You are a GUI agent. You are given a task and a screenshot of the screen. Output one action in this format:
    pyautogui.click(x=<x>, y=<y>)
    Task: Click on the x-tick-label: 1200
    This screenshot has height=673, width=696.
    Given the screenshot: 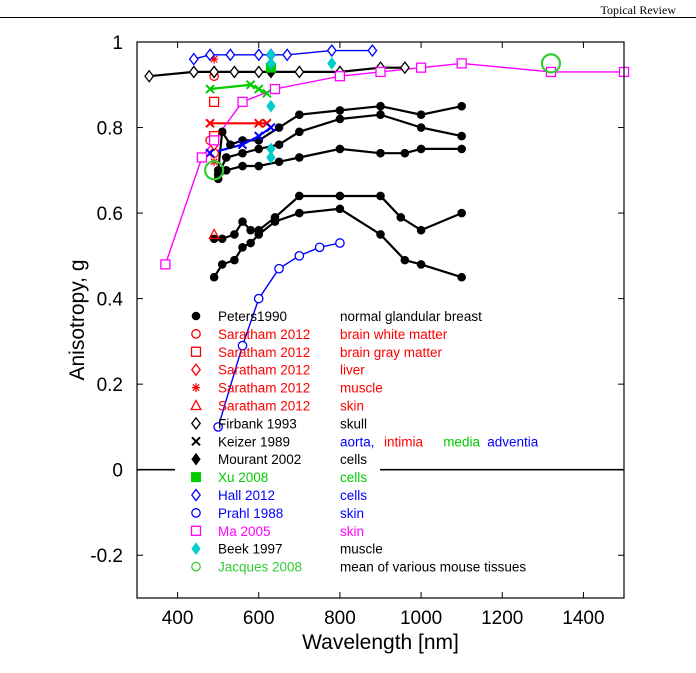 What is the action you would take?
    pyautogui.click(x=502, y=618)
    